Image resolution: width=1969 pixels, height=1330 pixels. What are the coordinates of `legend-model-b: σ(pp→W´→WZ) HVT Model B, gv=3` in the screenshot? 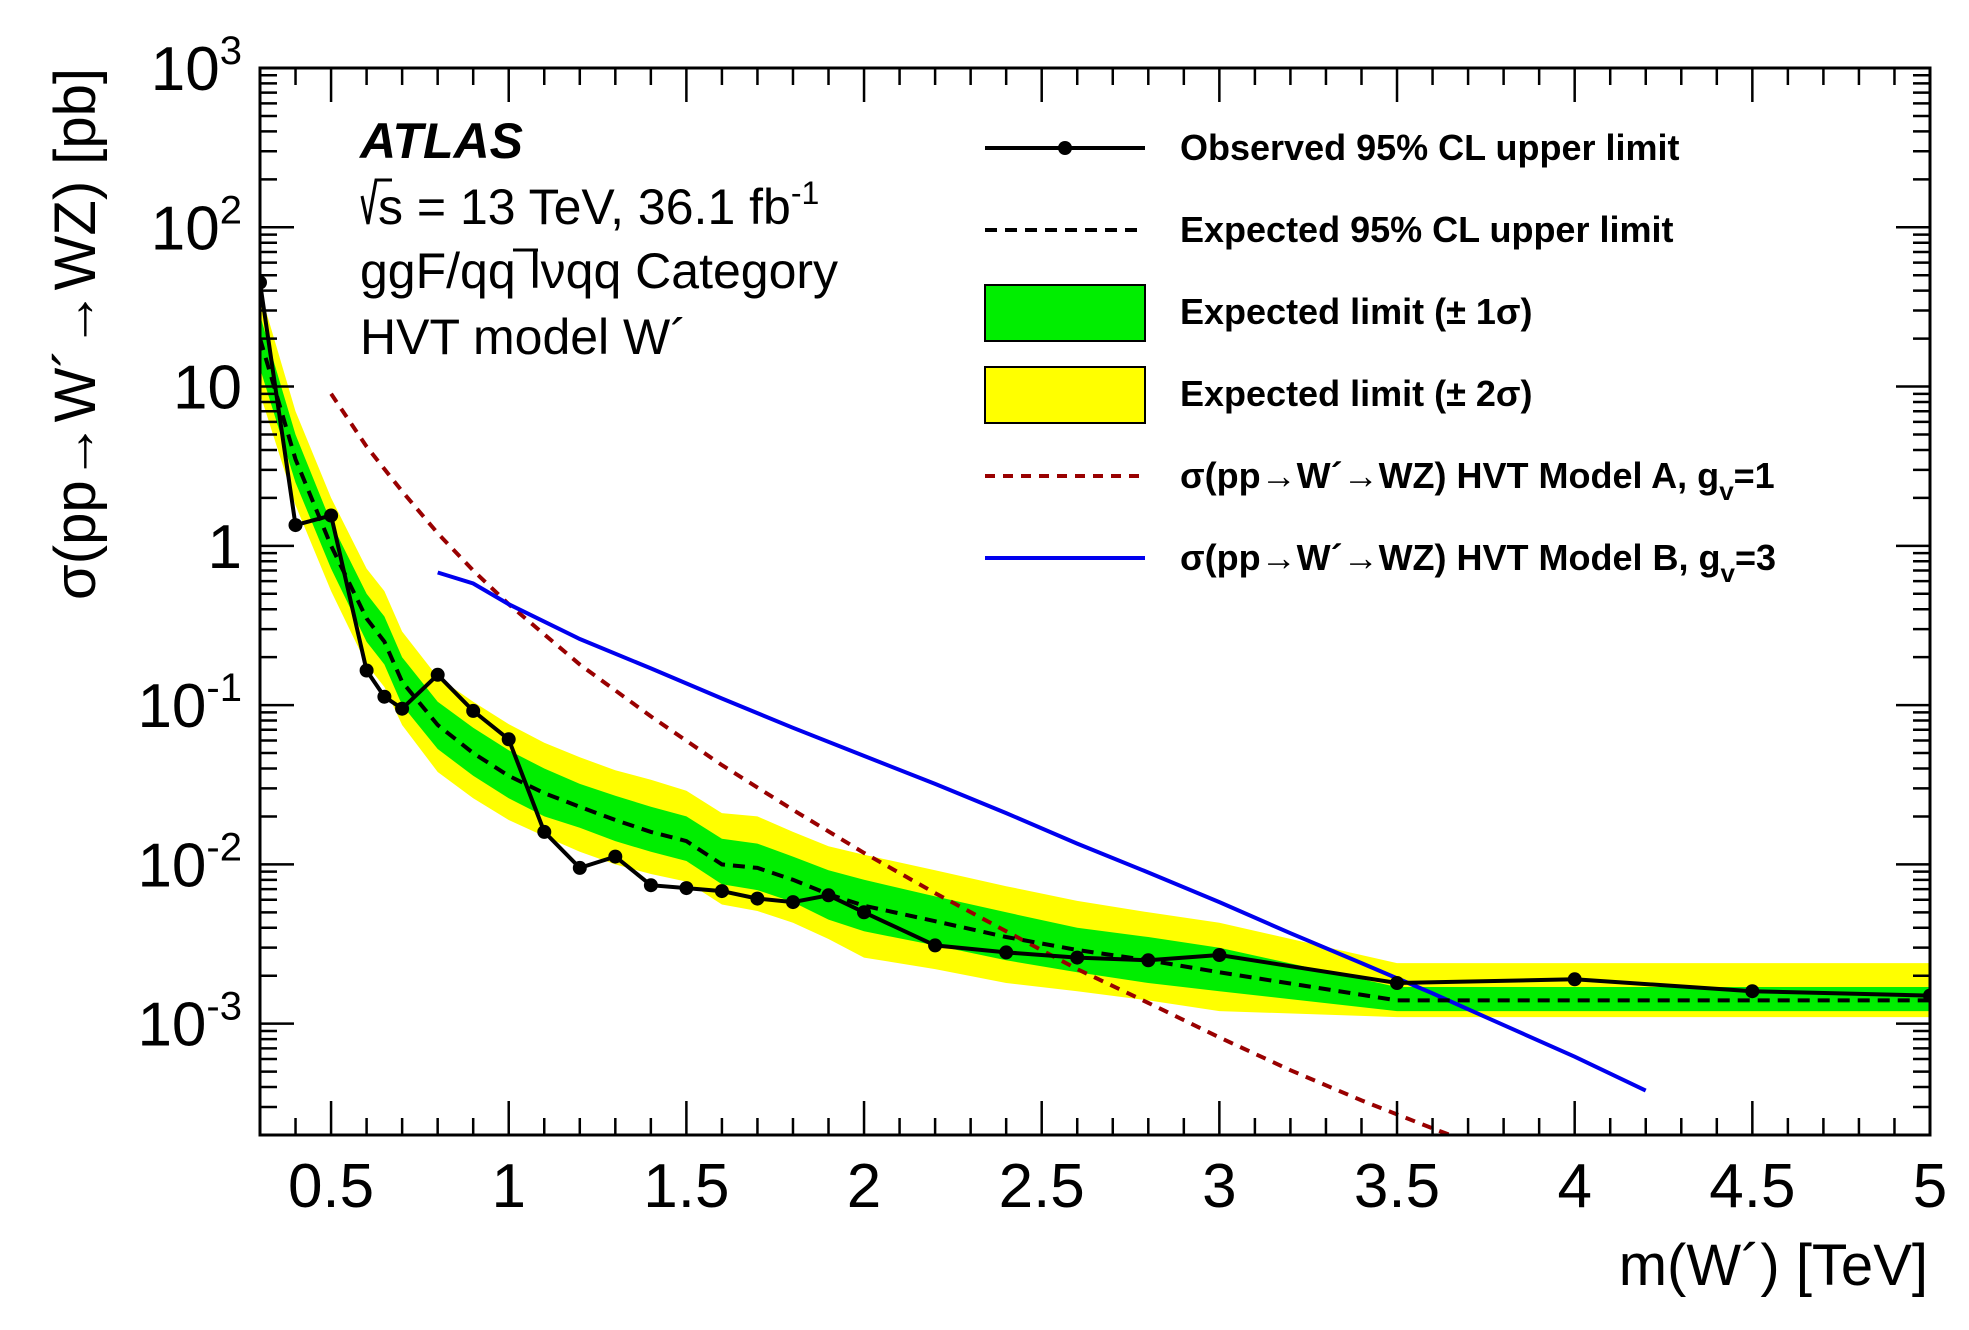 It's located at (1380, 562).